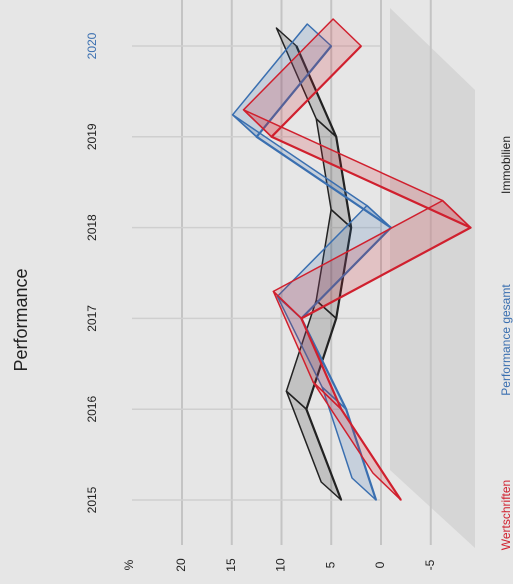  I want to click on legend-label: Performance gesamt, so click(506, 340).